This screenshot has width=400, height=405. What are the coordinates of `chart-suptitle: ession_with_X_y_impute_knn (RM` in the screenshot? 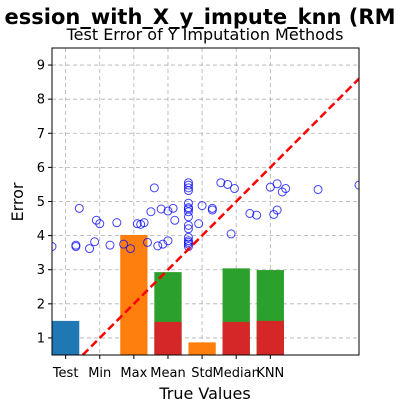 It's located at (200, 17).